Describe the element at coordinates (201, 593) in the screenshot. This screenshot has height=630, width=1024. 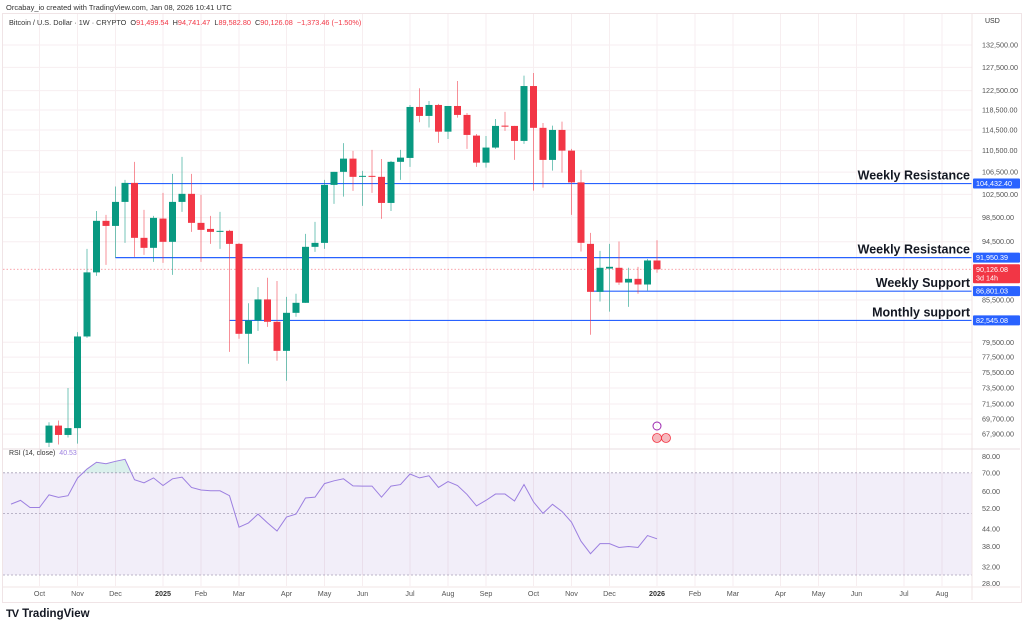
I see `time-axis-label: Feb` at that location.